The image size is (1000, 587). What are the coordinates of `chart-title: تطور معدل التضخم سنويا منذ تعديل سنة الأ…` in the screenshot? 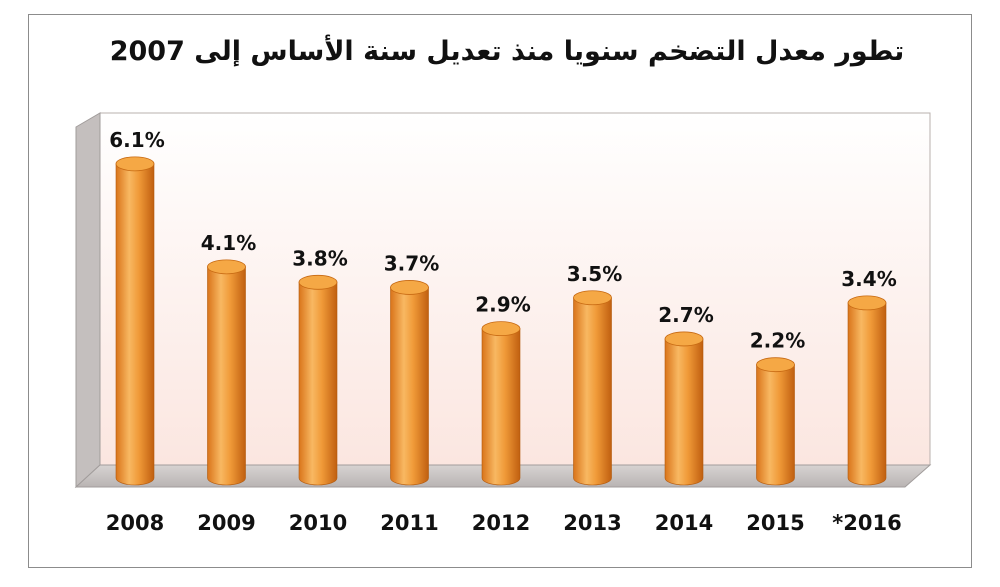 It's located at (507, 50).